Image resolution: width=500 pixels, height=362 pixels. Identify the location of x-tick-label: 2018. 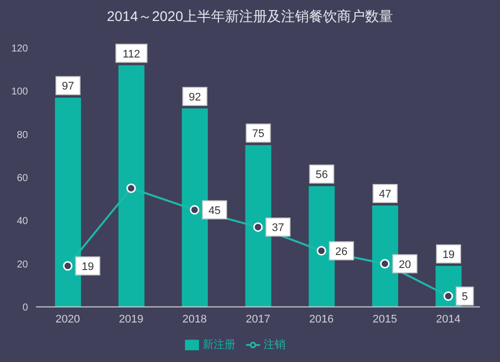
(194, 320).